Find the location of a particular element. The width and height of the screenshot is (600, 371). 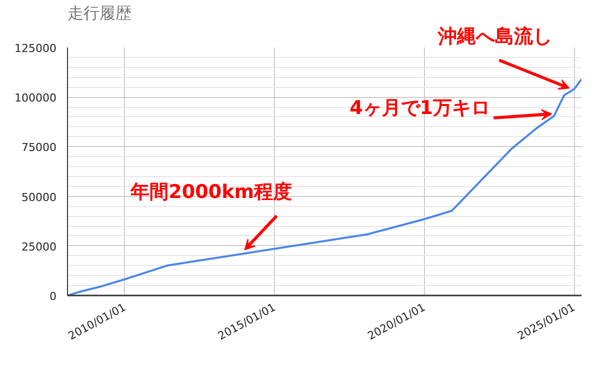

y-tick-label: 50000 is located at coordinates (39, 197).